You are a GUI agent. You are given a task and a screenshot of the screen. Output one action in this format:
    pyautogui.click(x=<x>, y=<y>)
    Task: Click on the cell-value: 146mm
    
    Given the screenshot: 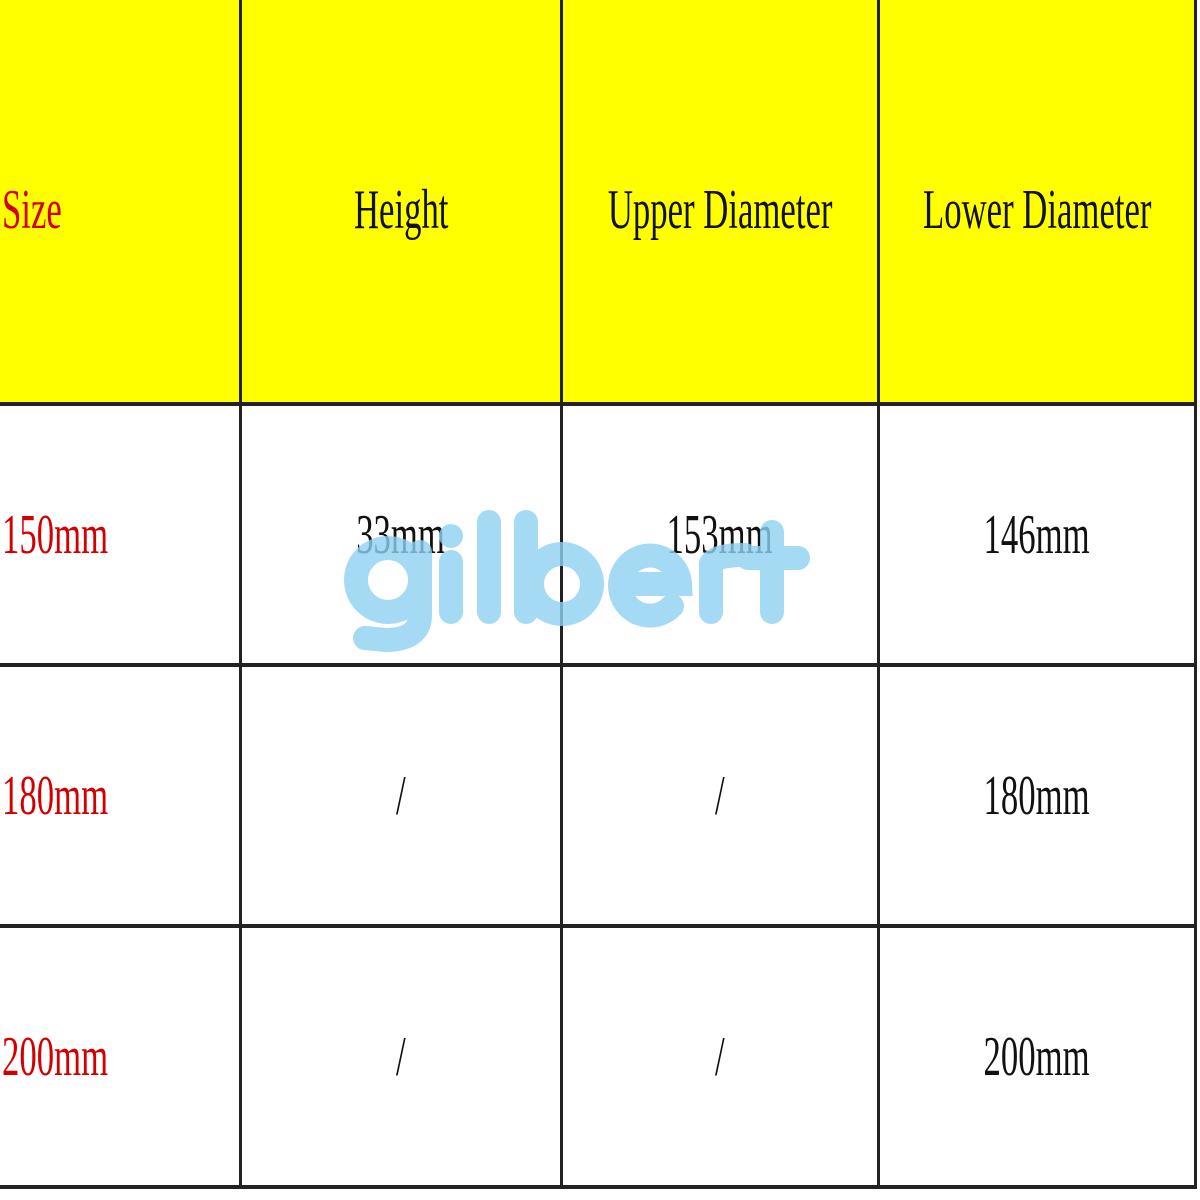 What is the action you would take?
    pyautogui.click(x=1037, y=534)
    